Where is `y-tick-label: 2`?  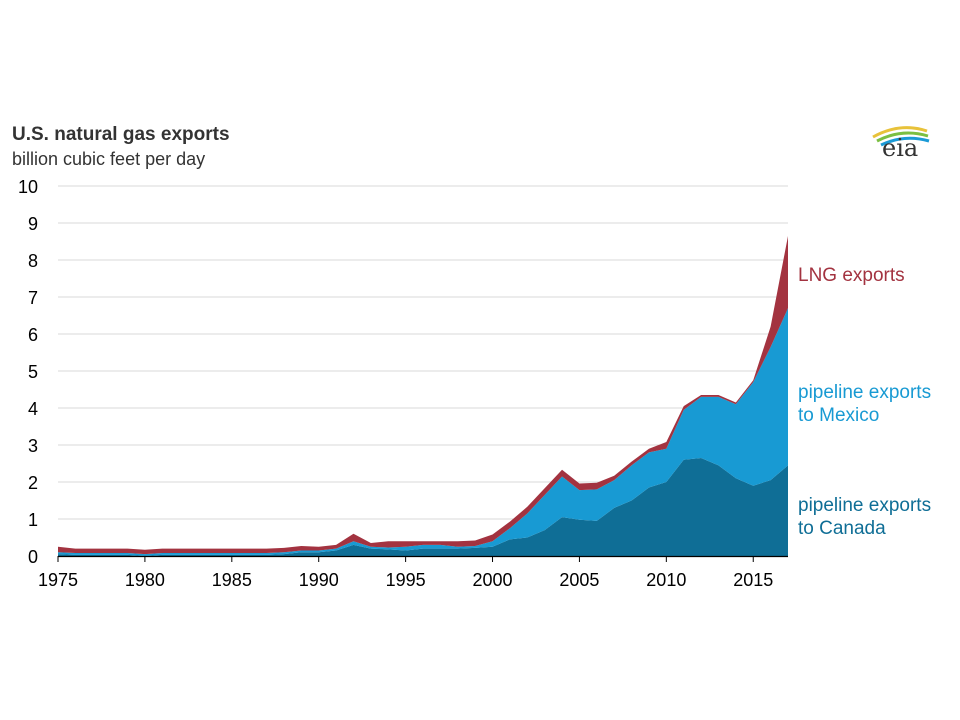 y-tick-label: 2 is located at coordinates (33, 483).